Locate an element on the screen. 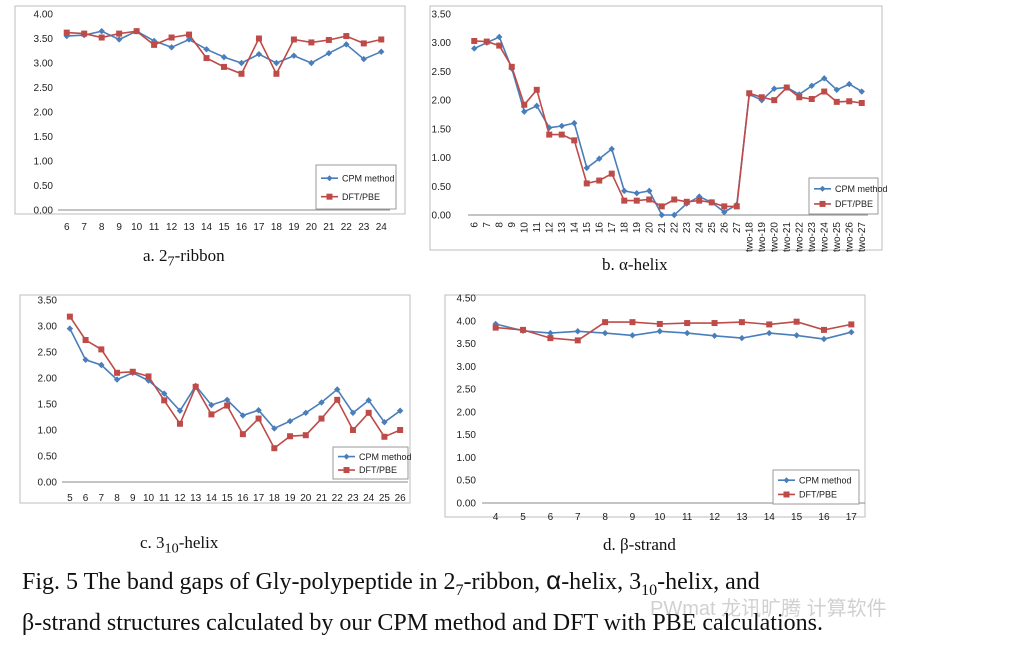 Image resolution: width=1022 pixels, height=652 pixels. x-tick-label: 27 is located at coordinates (737, 228).